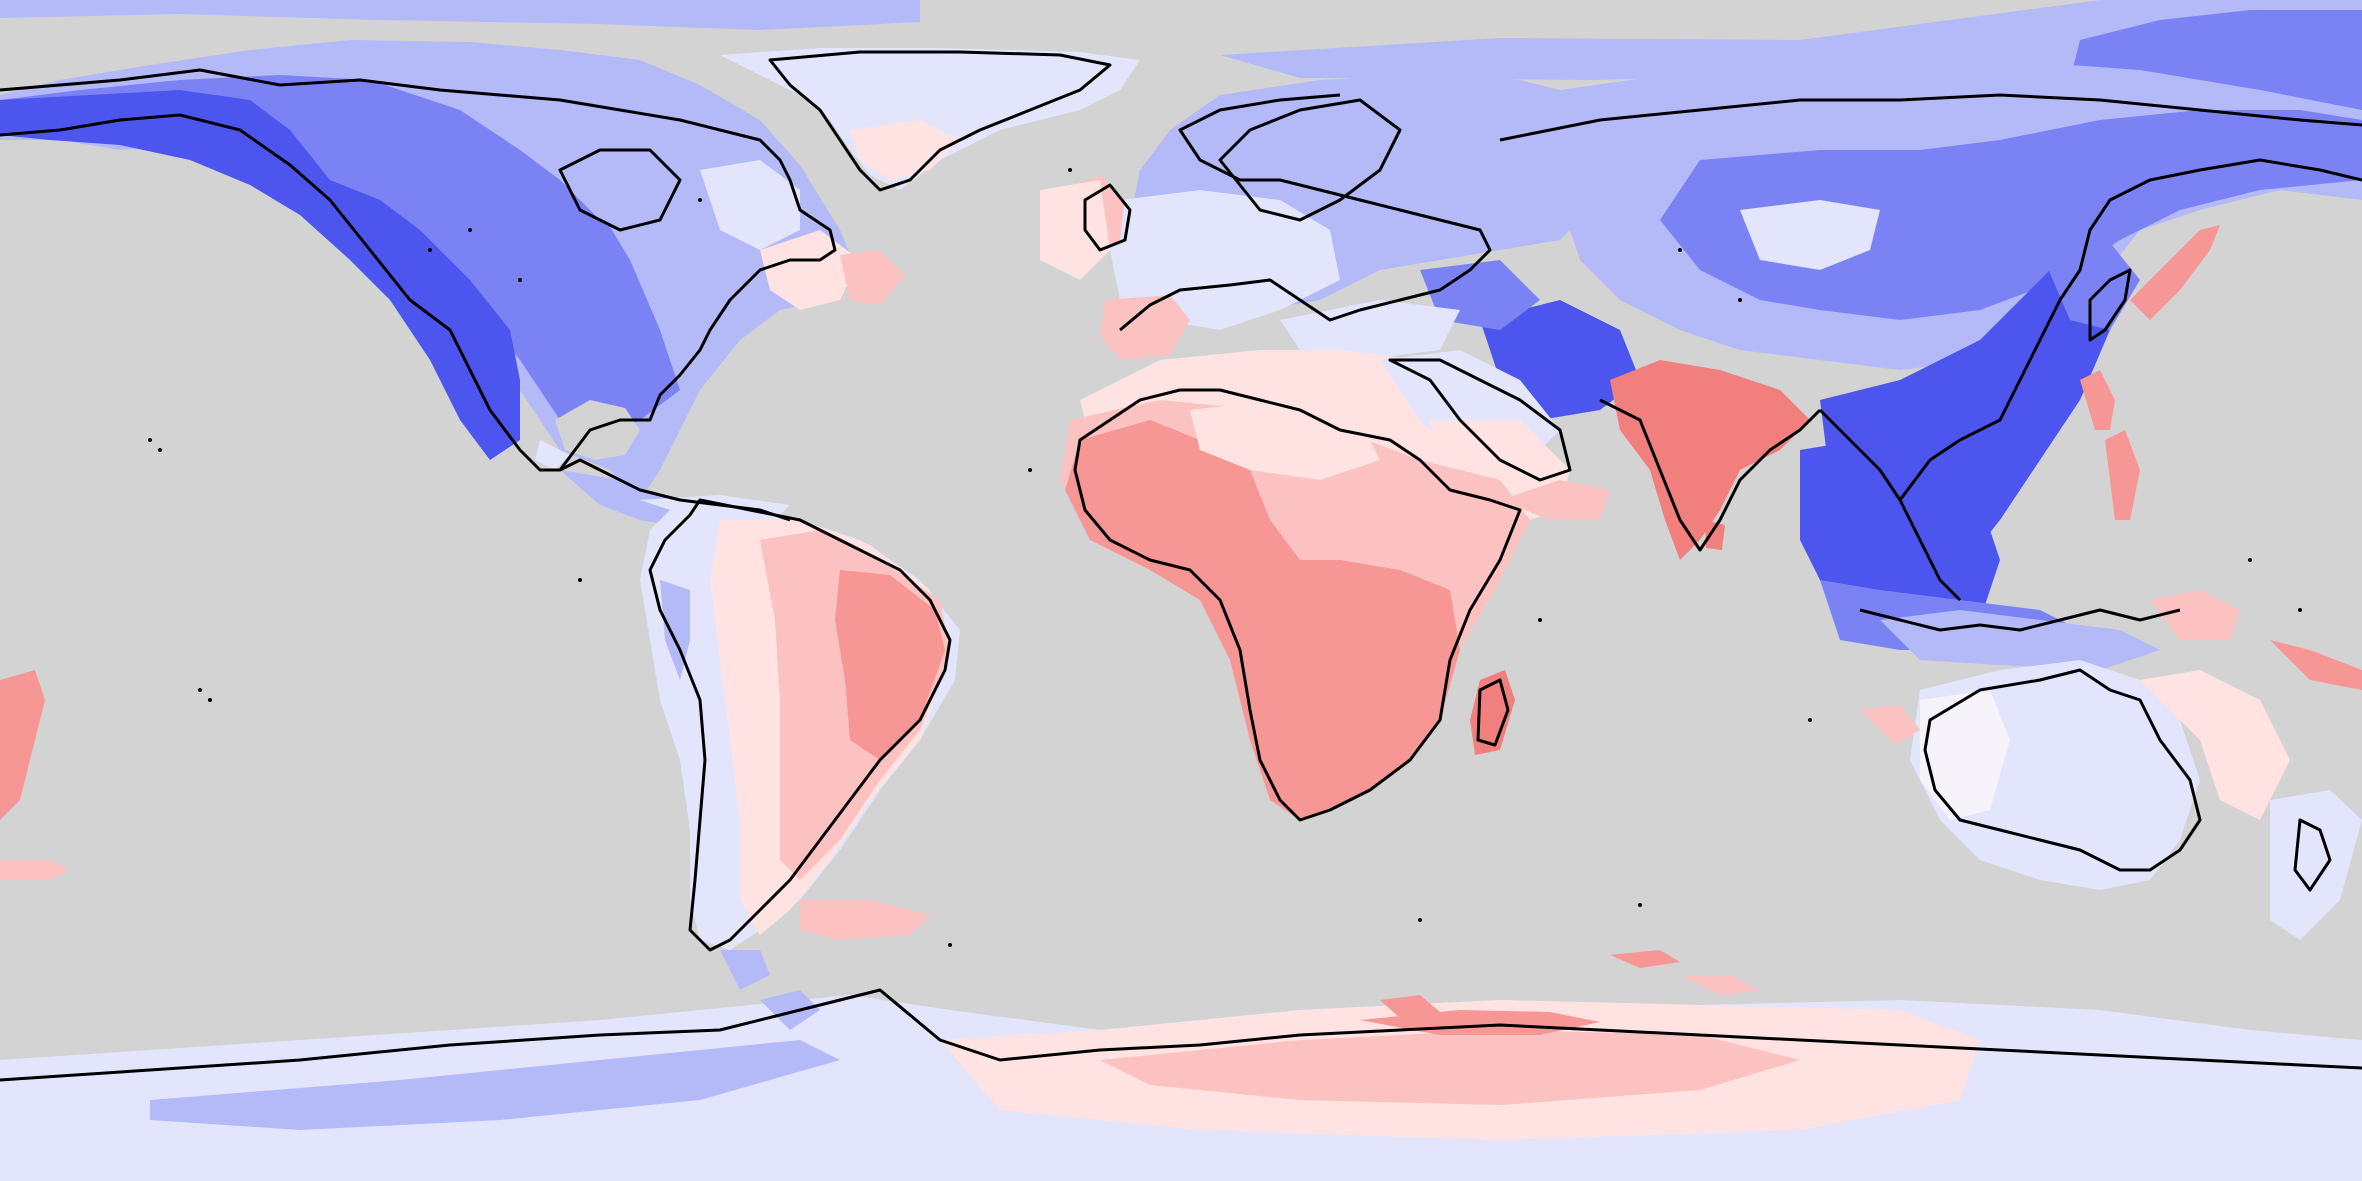 Image resolution: width=2362 pixels, height=1181 pixels. What do you see at coordinates (1262, 620) in the screenshot?
I see `africa-mid-red` at bounding box center [1262, 620].